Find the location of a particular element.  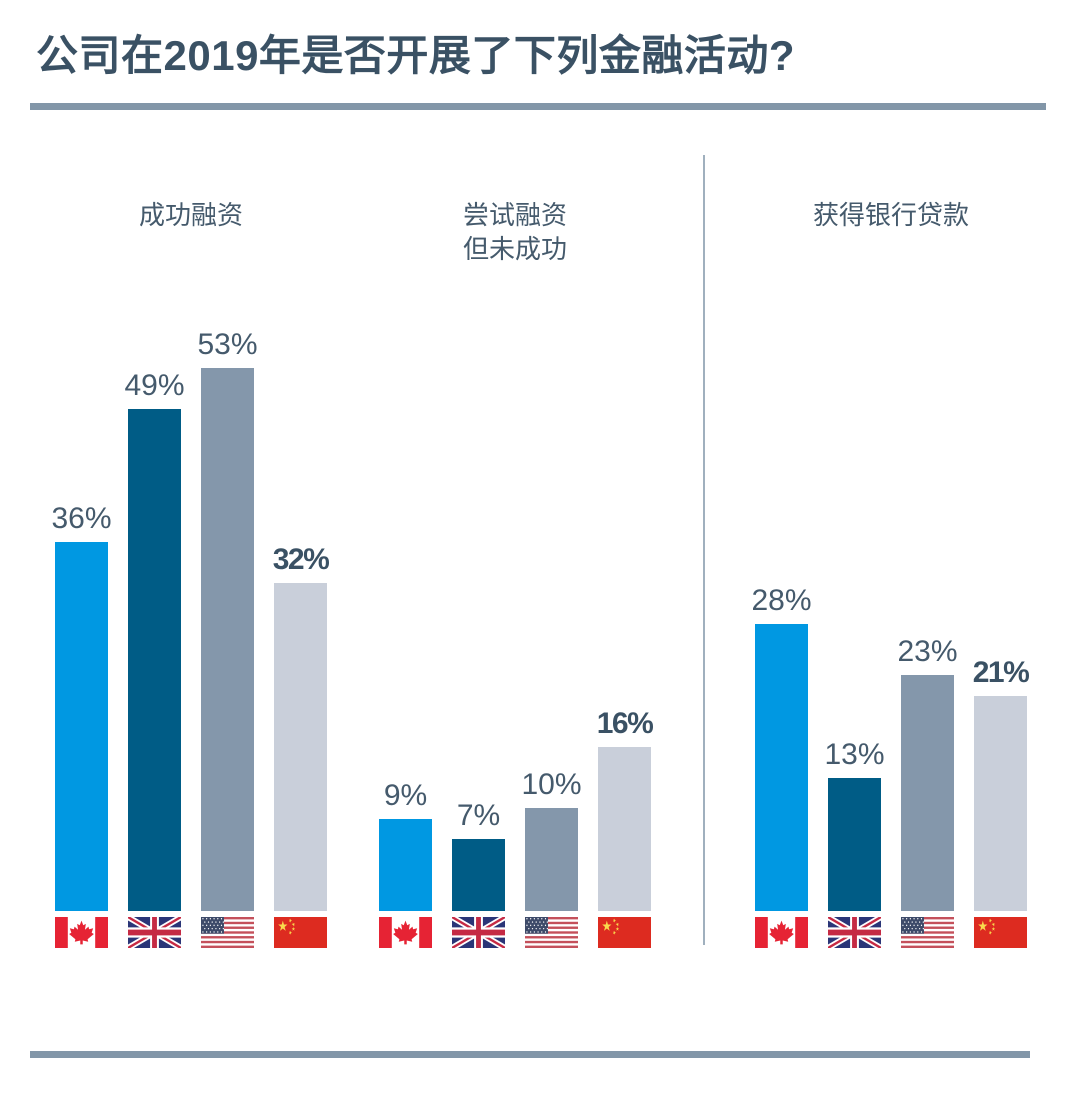

bar-china: 21% is located at coordinates (1001, 783).